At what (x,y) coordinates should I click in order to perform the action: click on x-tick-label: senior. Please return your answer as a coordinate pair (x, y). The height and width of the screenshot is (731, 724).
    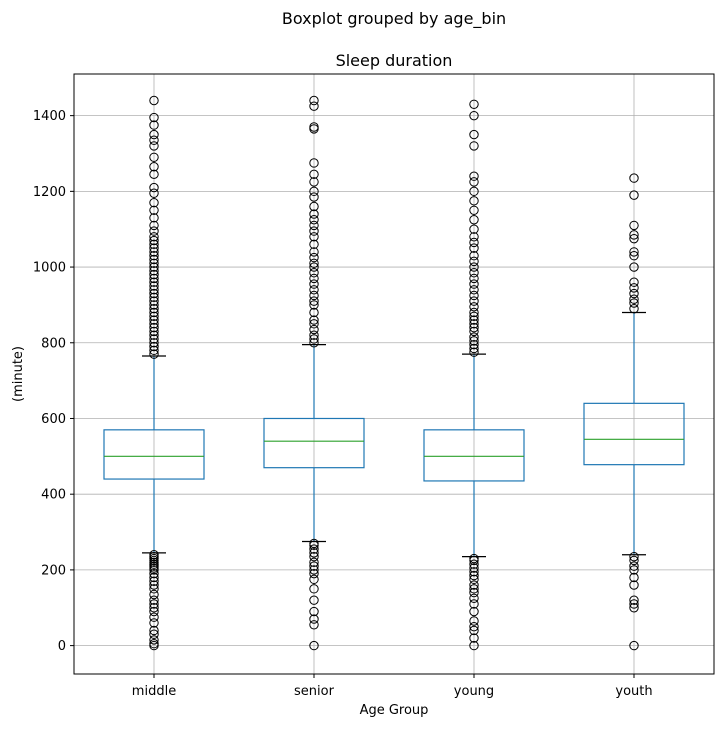
    Looking at the image, I should click on (314, 691).